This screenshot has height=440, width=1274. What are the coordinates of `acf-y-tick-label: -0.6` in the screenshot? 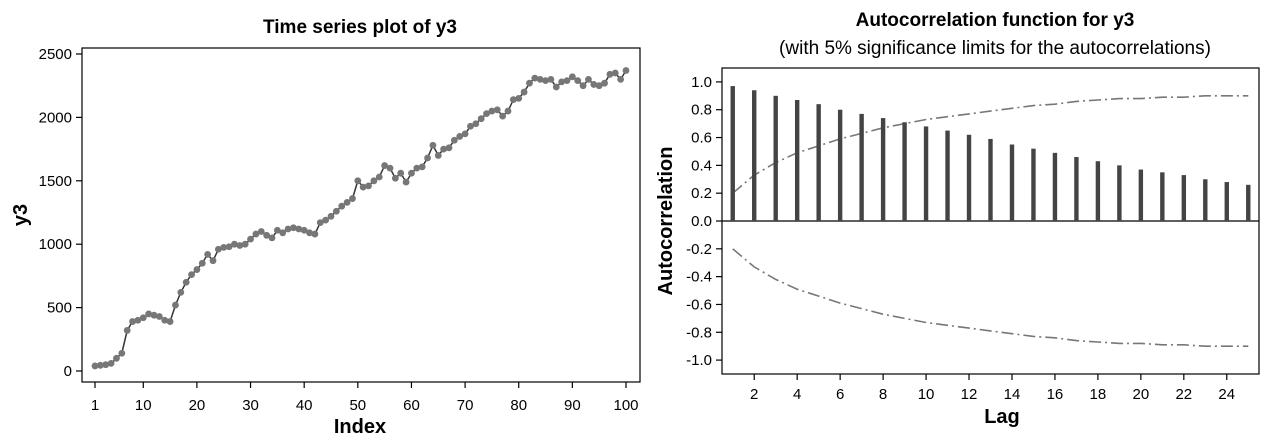 It's located at (699, 304).